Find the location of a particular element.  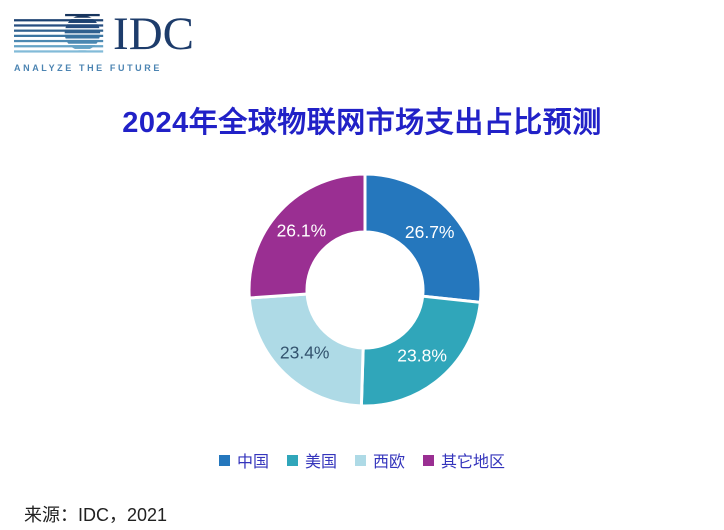

legend-swatch-west-europe is located at coordinates (360, 460).